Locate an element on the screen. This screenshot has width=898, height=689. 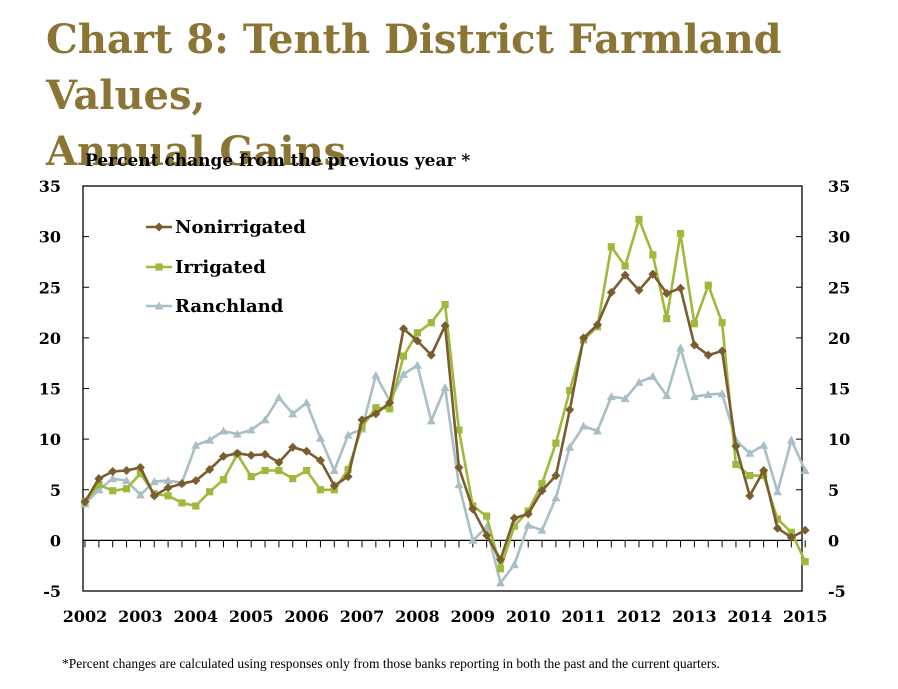
y-axis-label: Percent change from the previous year * is located at coordinates (277, 161).